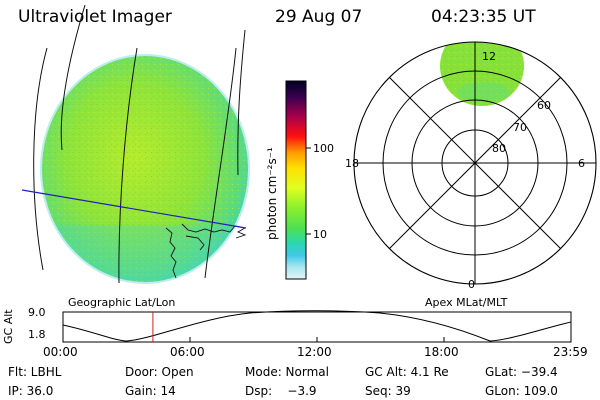 Image resolution: width=600 pixels, height=400 pixels. What do you see at coordinates (482, 74) in the screenshot?
I see `polar-aurora-patch` at bounding box center [482, 74].